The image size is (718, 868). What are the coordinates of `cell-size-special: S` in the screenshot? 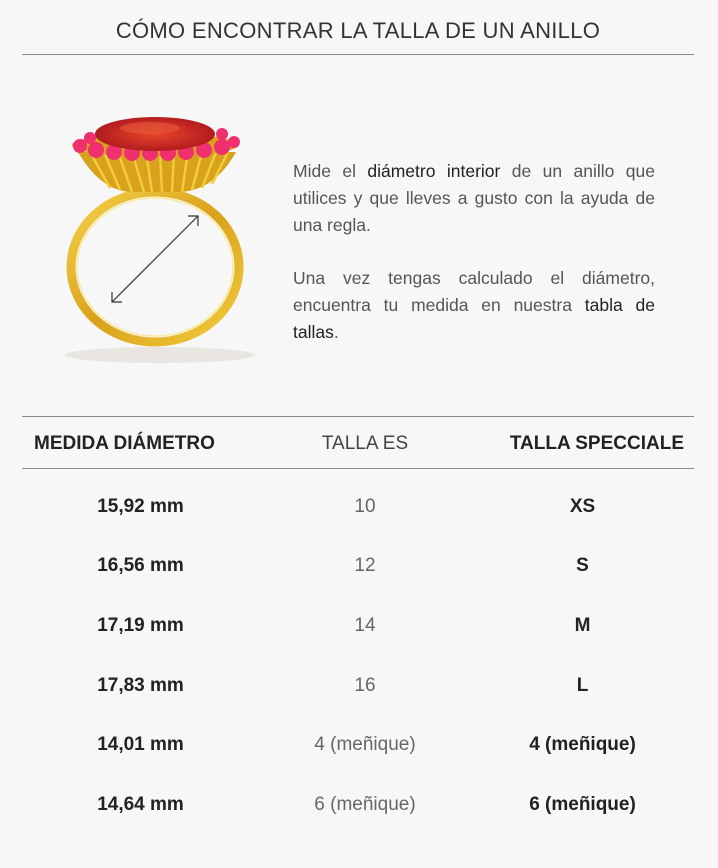 It's located at (582, 566).